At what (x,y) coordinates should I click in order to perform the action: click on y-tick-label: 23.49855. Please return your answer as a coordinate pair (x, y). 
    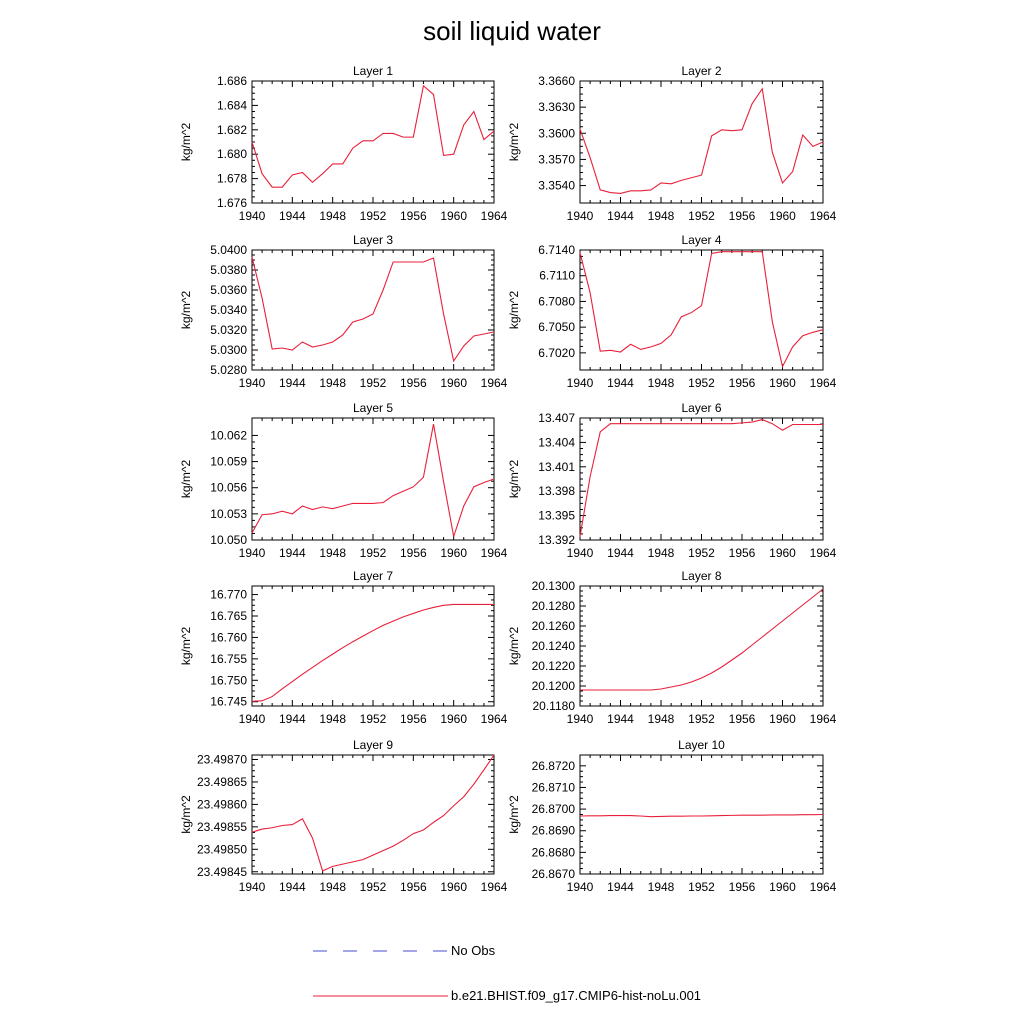
    Looking at the image, I should click on (222, 827).